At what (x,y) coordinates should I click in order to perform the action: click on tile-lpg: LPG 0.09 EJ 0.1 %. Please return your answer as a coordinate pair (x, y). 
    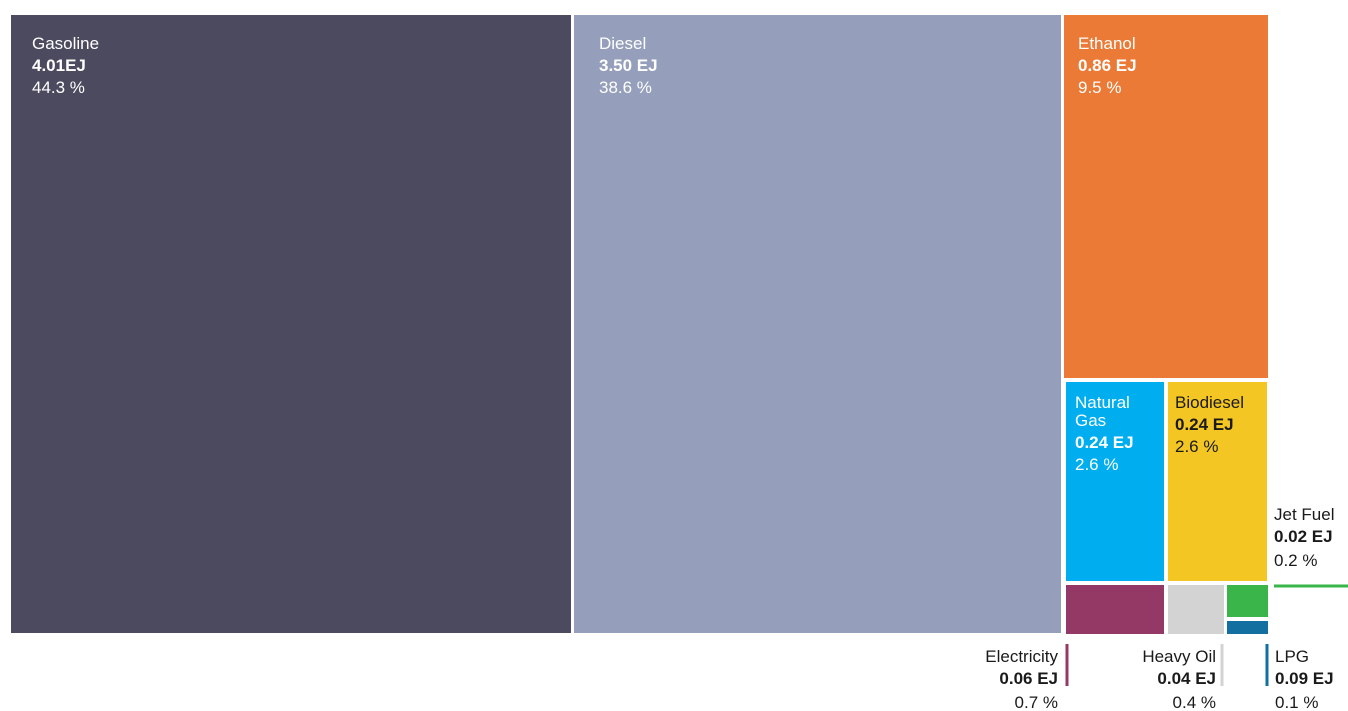
    Looking at the image, I should click on (1280, 666).